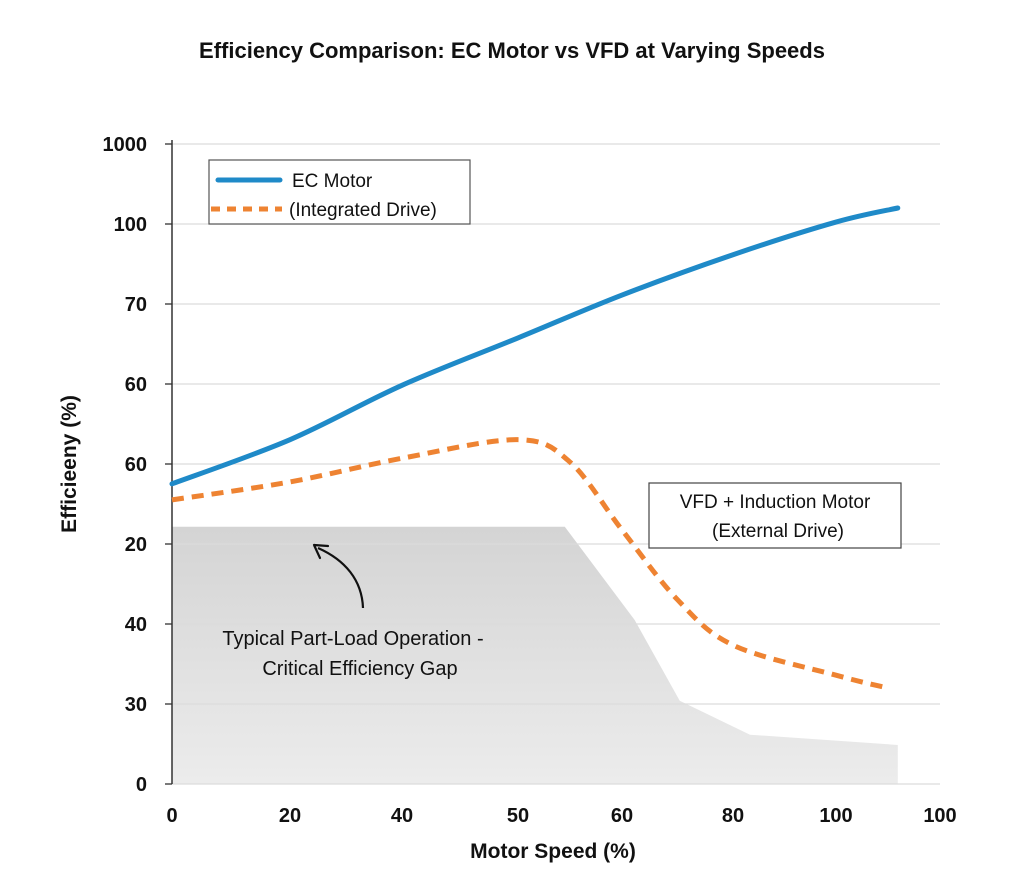 The width and height of the screenshot is (1024, 896). What do you see at coordinates (775, 502) in the screenshot?
I see `vfd-annotation-line1: VFD + Induction Motor` at bounding box center [775, 502].